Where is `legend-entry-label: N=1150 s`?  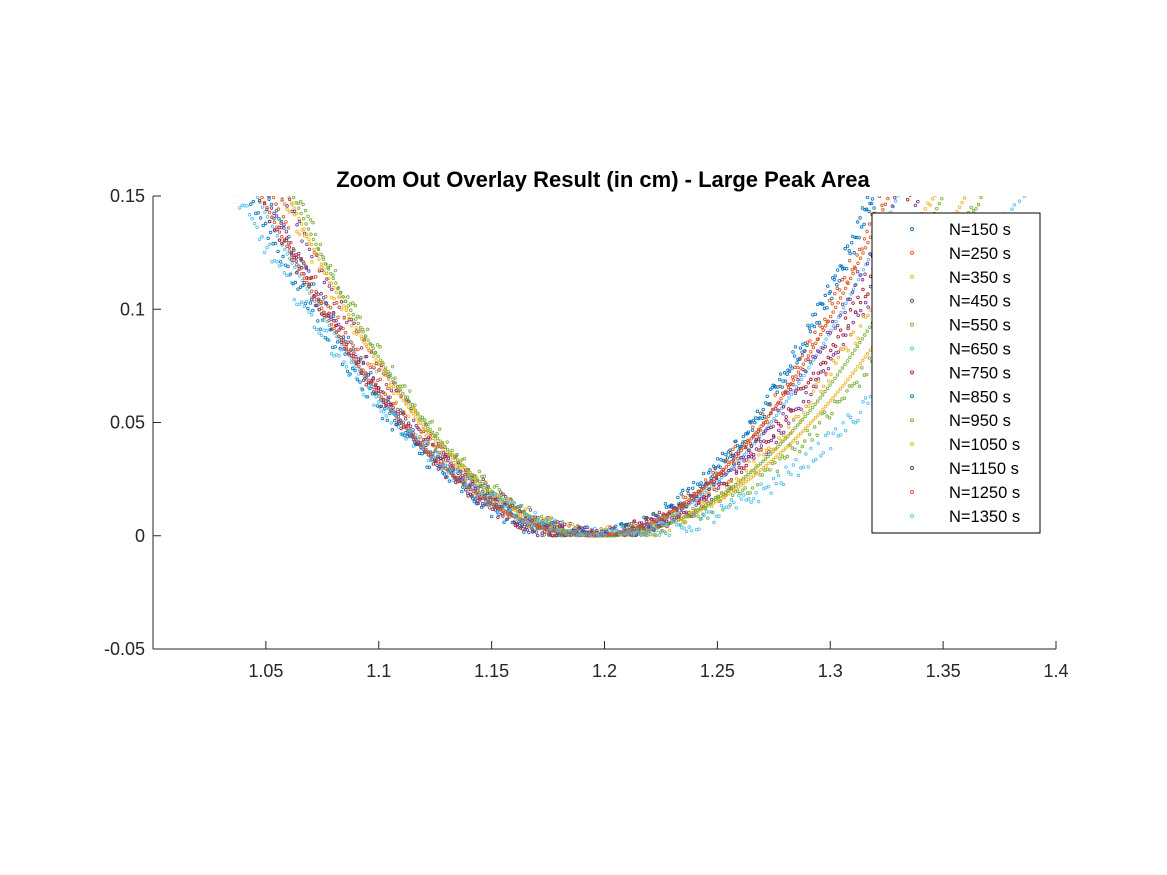 legend-entry-label: N=1150 s is located at coordinates (984, 469).